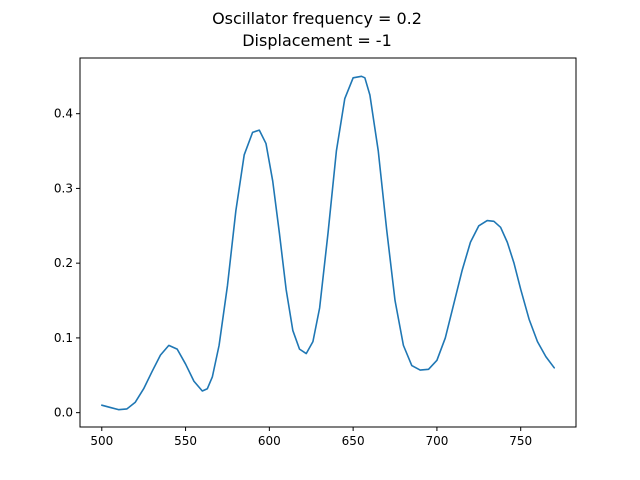 The width and height of the screenshot is (640, 480). Describe the element at coordinates (63, 338) in the screenshot. I see `y-tick-label: 0.1` at that location.